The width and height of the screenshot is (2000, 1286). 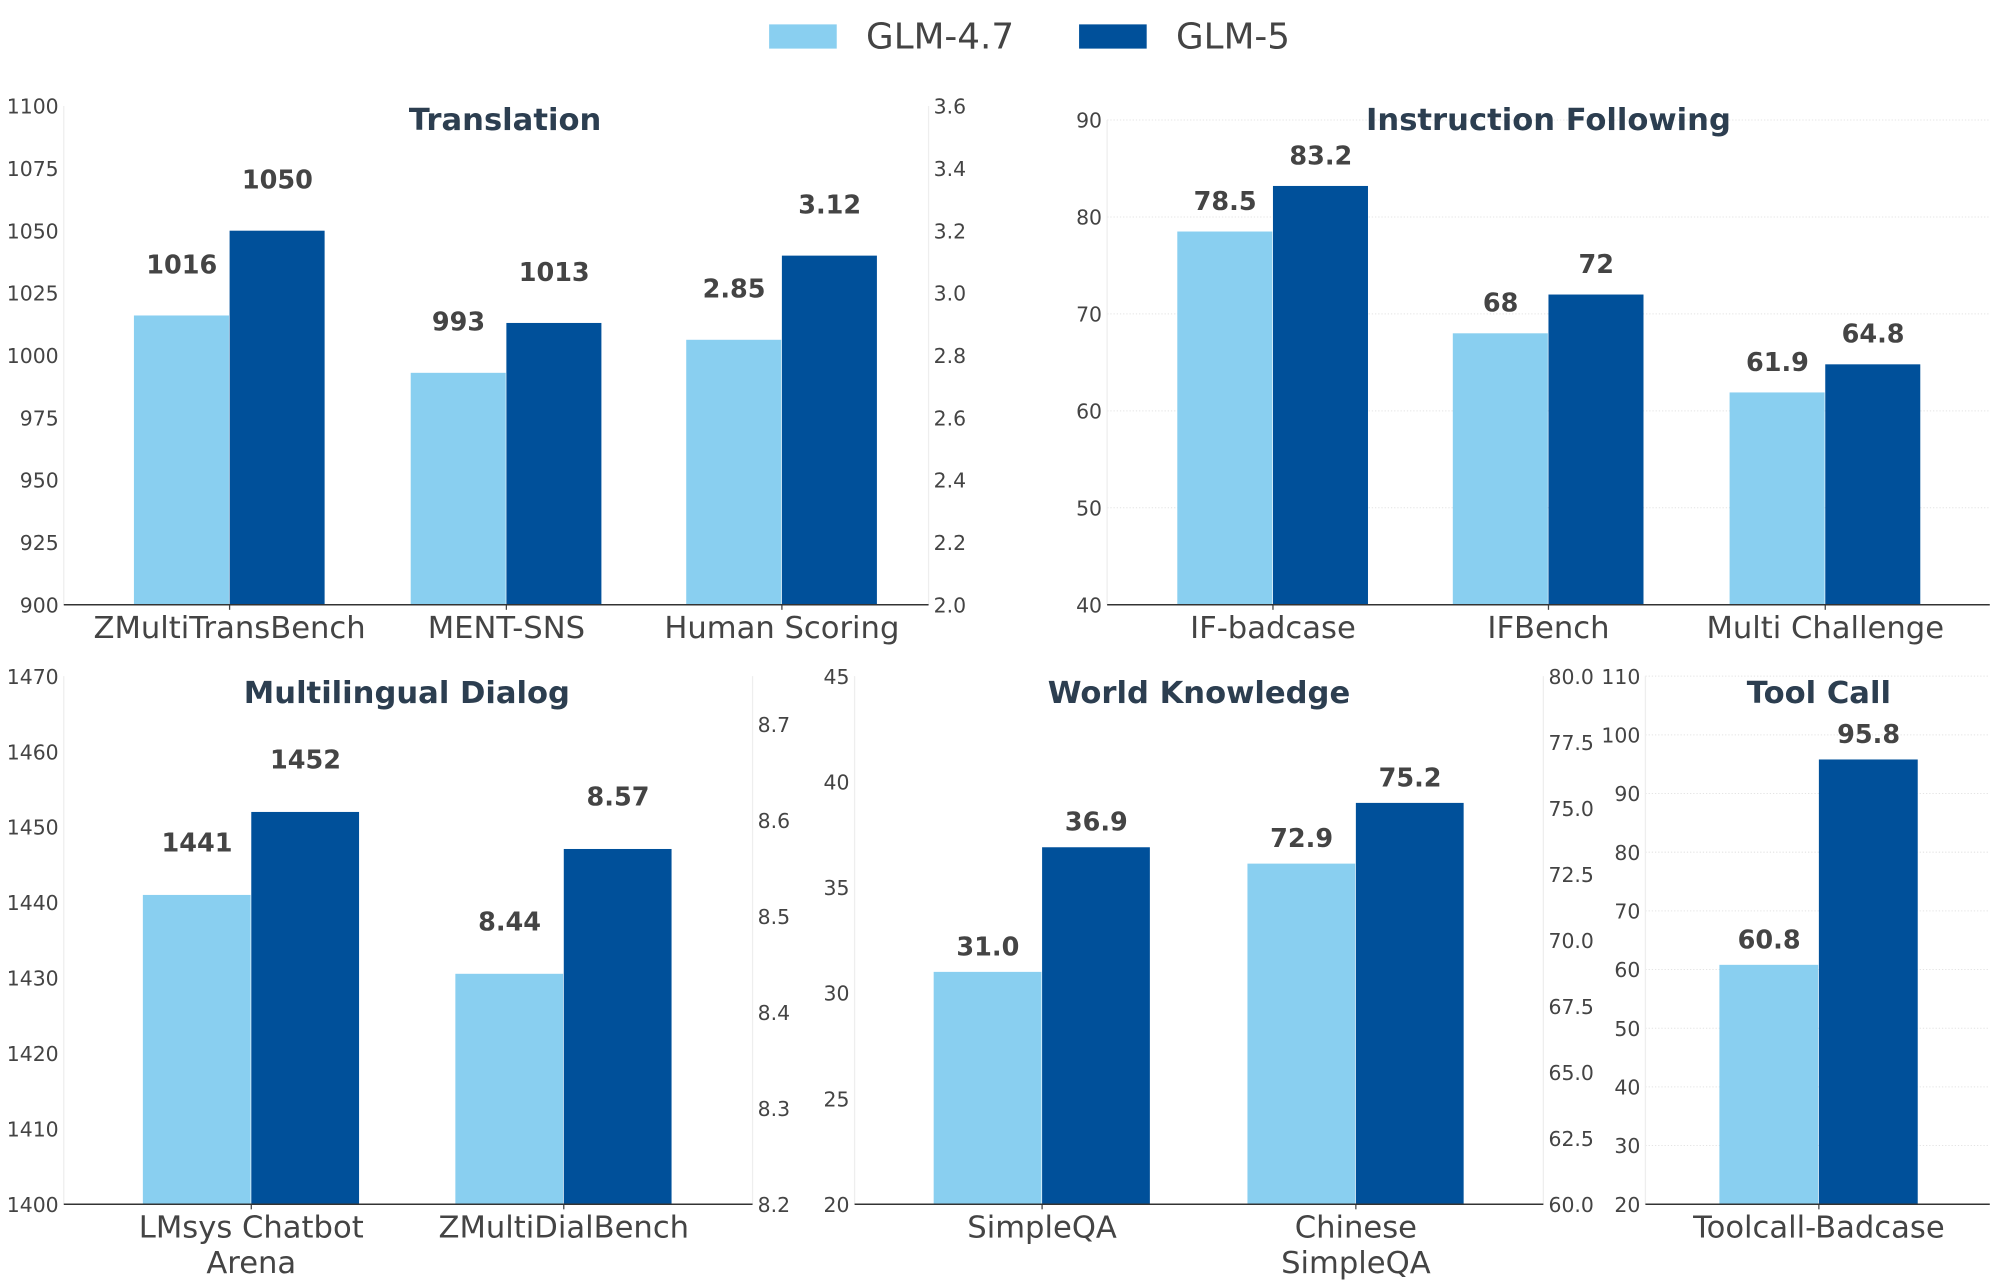 I want to click on bar-value-label: 31.0, so click(x=987, y=947).